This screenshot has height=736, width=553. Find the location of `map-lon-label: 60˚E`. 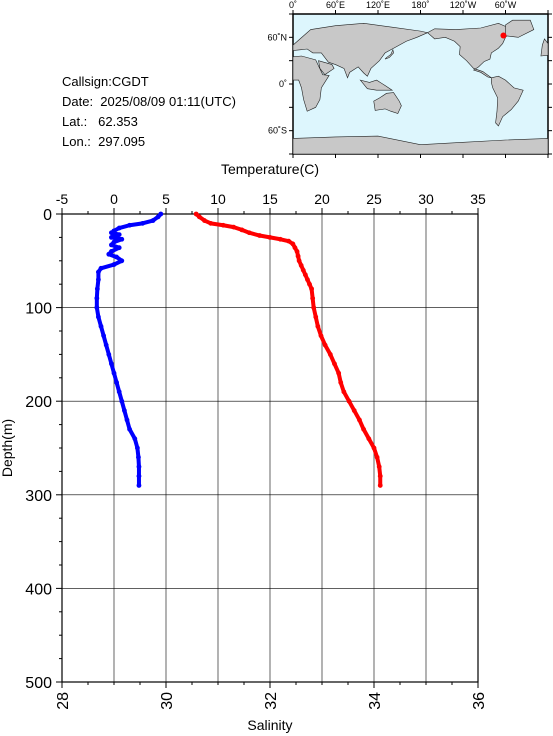

map-lon-label: 60˚E is located at coordinates (335, 5).